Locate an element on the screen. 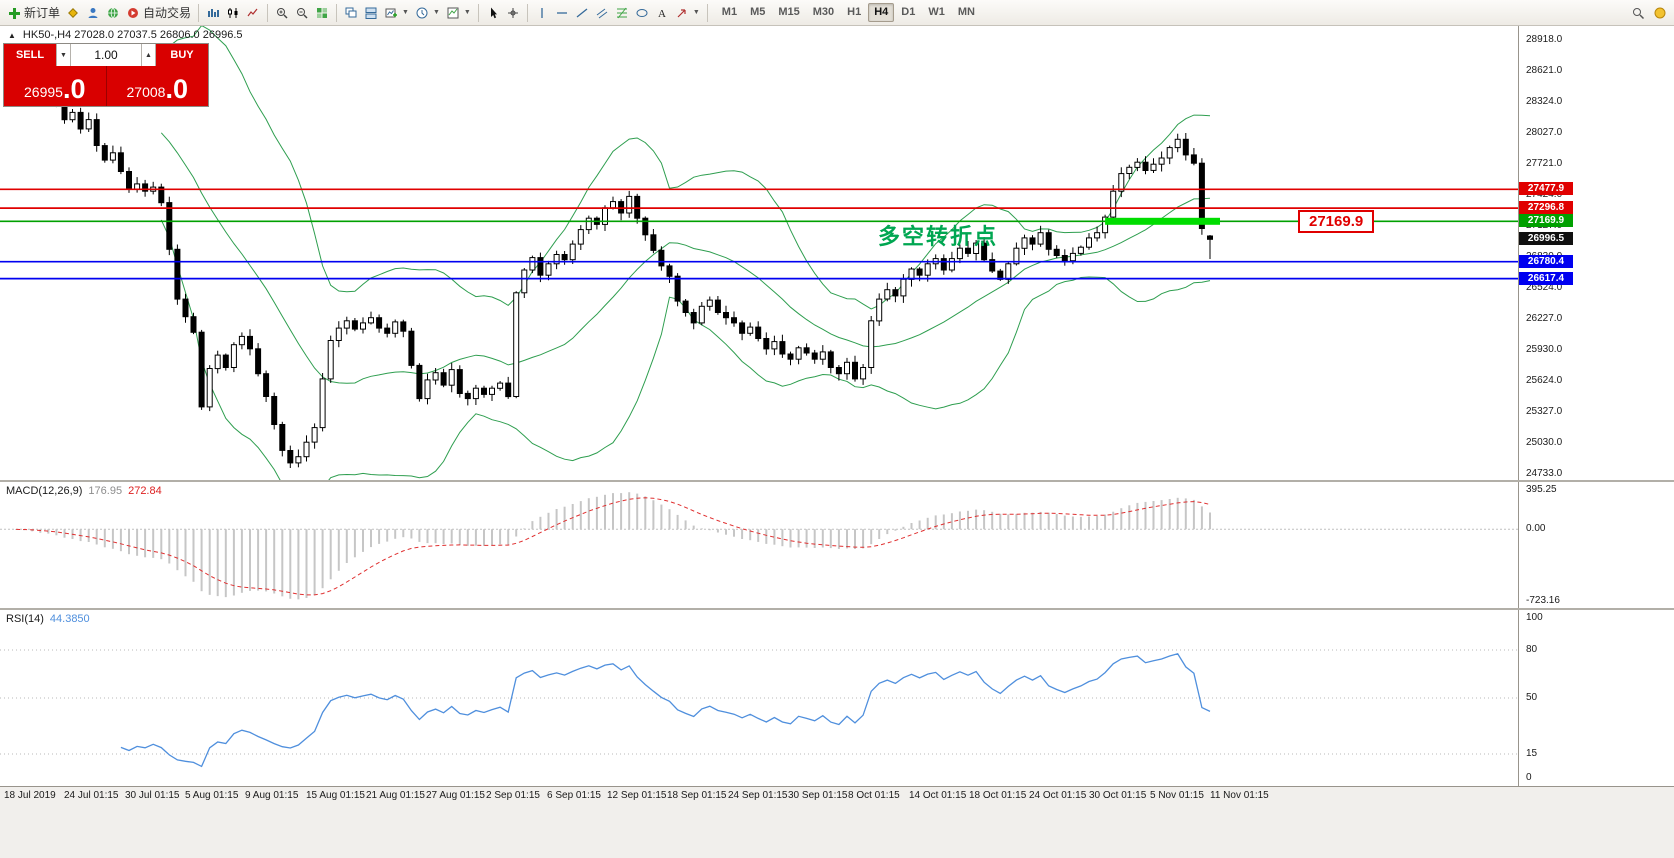 The width and height of the screenshot is (1674, 858). bar-chart-icon is located at coordinates (214, 12).